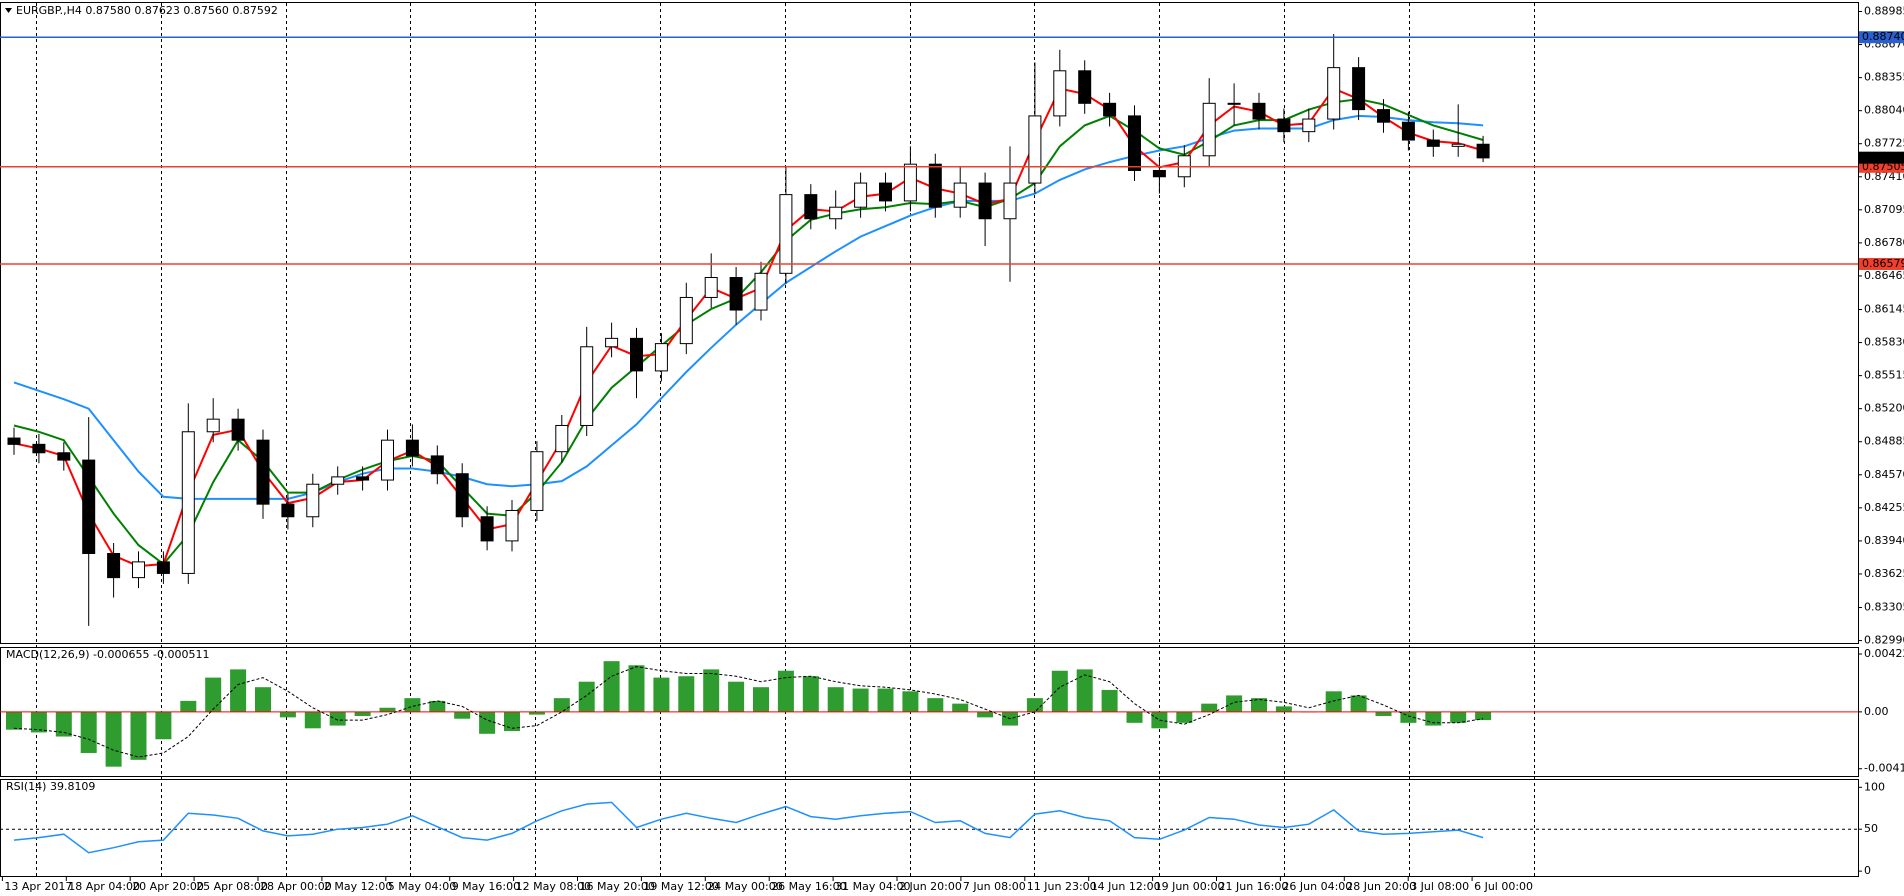  What do you see at coordinates (1883, 157) in the screenshot?
I see `last-price-label: 0.87592` at bounding box center [1883, 157].